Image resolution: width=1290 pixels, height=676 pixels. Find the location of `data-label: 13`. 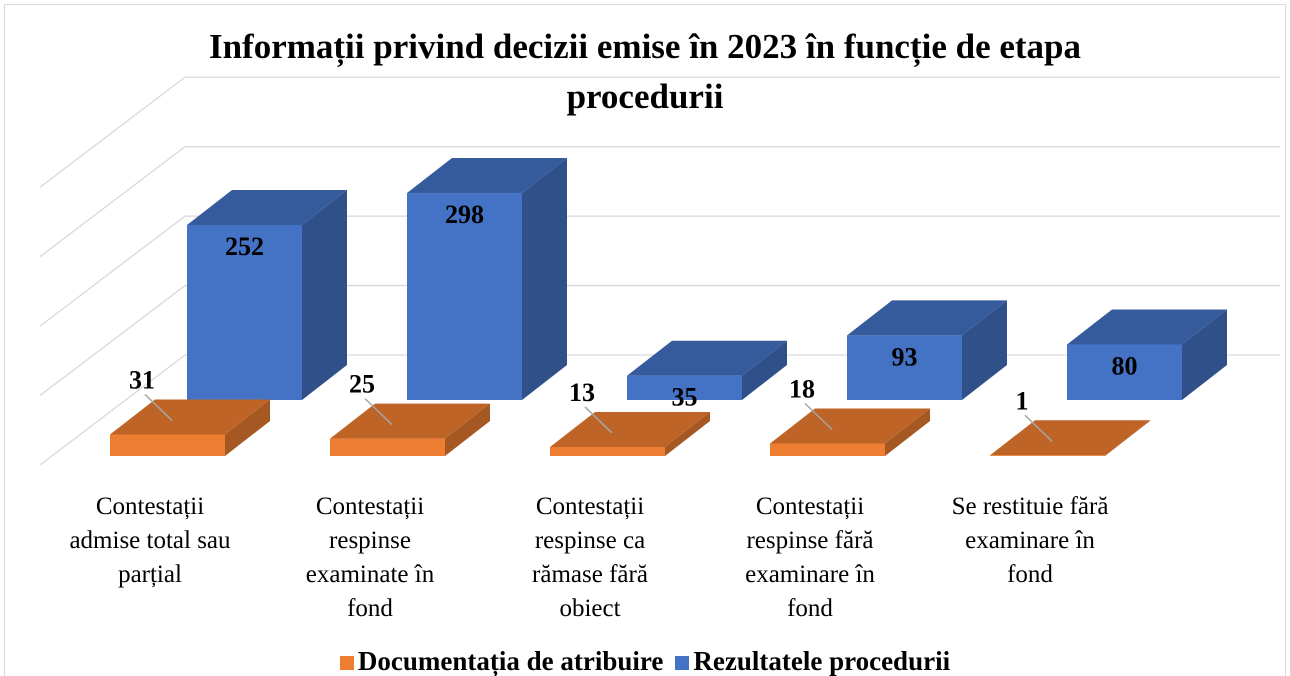

data-label: 13 is located at coordinates (582, 392).